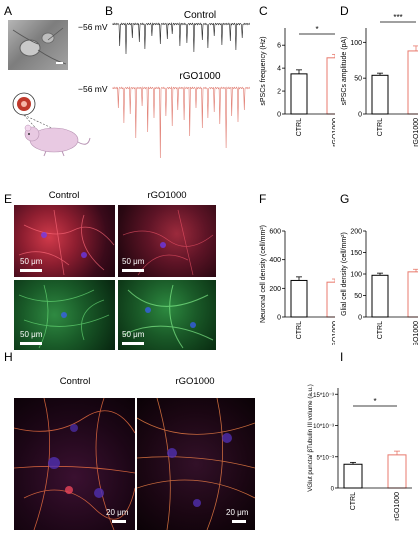 Image resolution: width=419 pixels, height=550 pixels. Describe the element at coordinates (167, 195) in the screenshot. I see `panel-e-rgo-title: rGO1000` at that location.